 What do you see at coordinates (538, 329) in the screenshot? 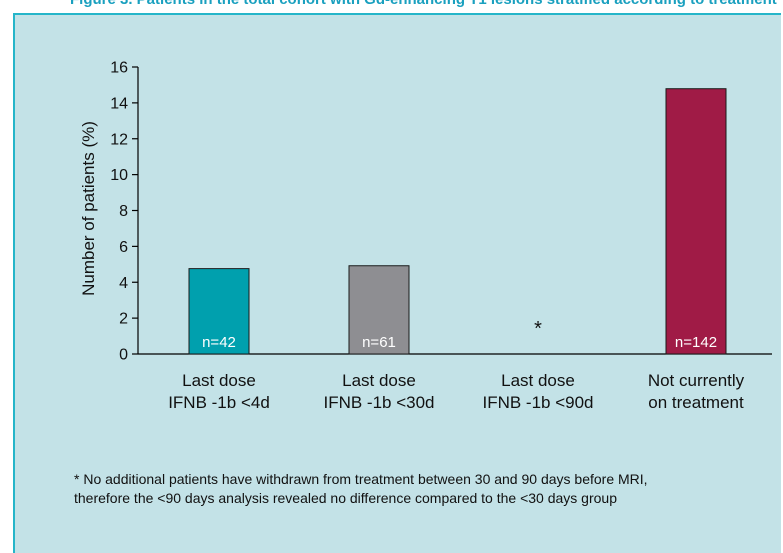
I see `bar-label: *` at bounding box center [538, 329].